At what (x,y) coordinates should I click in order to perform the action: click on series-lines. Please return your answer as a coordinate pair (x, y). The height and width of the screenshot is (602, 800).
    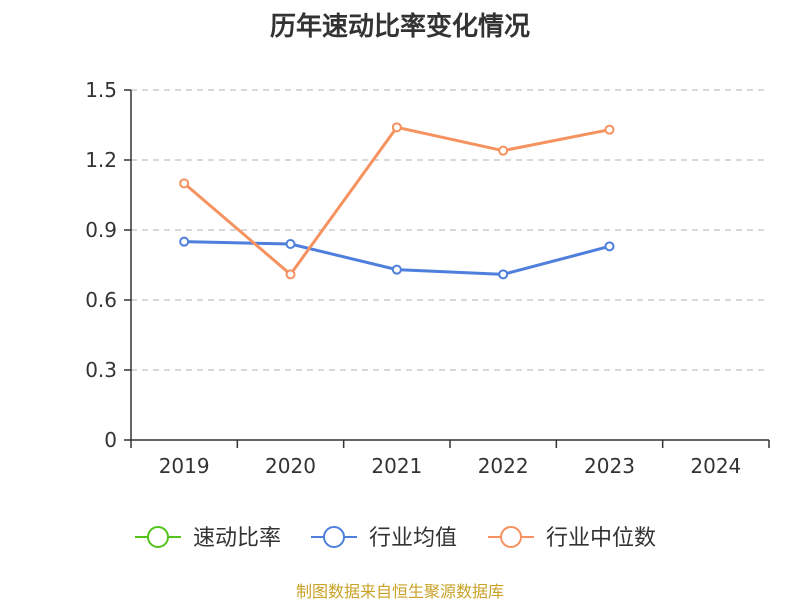
    Looking at the image, I should click on (397, 201).